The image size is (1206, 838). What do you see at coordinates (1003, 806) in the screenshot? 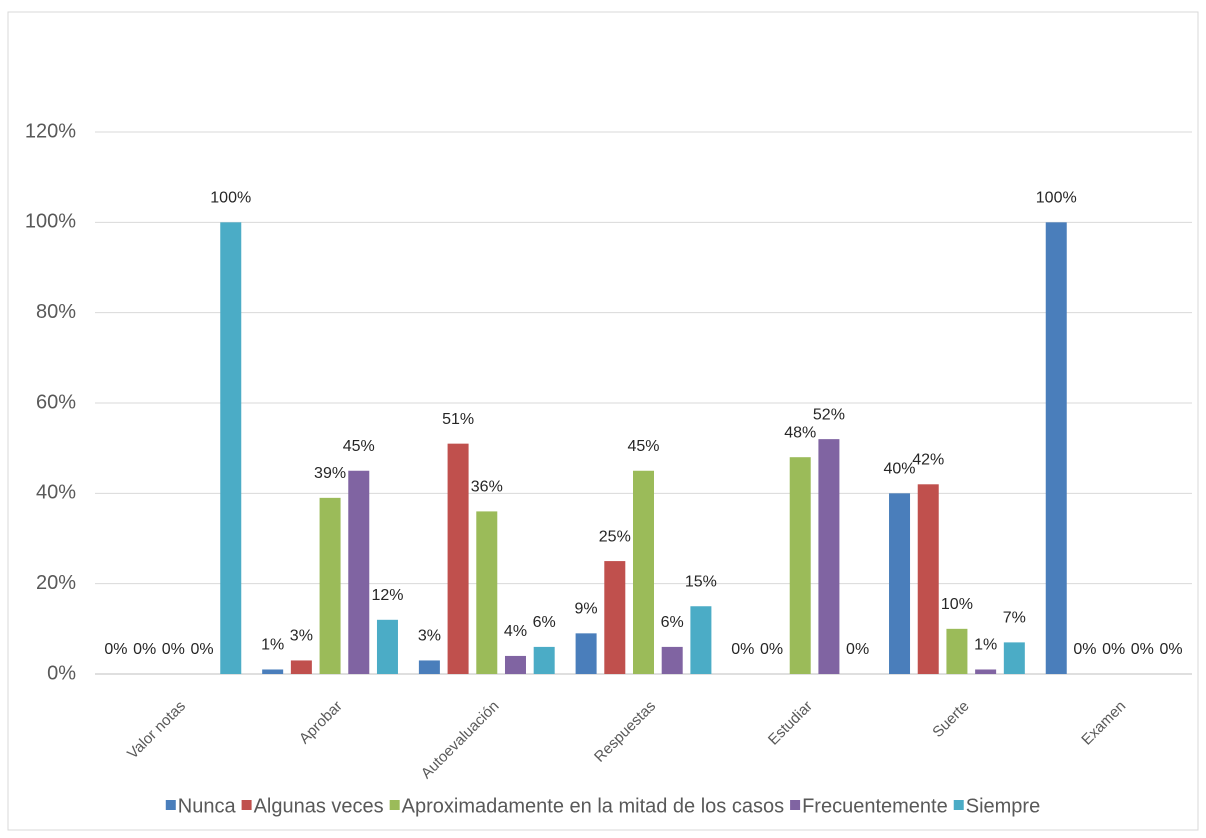
I see `legend-label: Siempre` at bounding box center [1003, 806].